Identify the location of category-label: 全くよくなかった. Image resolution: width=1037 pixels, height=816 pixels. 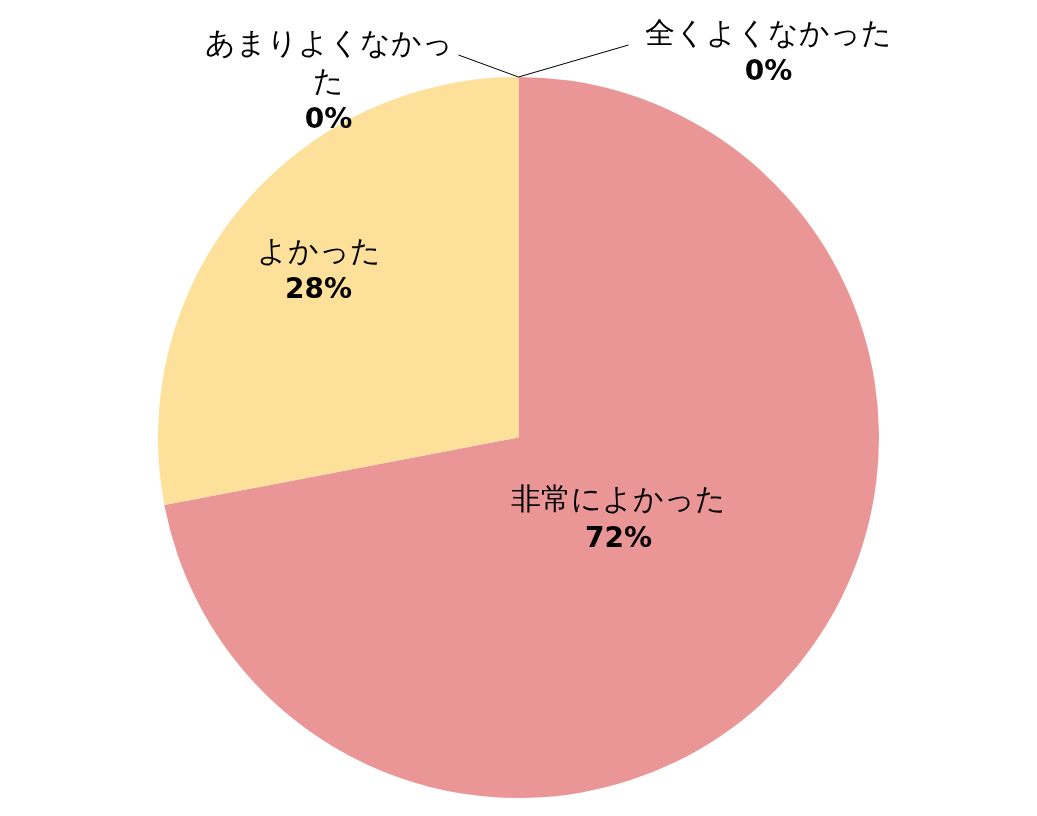
(768, 32).